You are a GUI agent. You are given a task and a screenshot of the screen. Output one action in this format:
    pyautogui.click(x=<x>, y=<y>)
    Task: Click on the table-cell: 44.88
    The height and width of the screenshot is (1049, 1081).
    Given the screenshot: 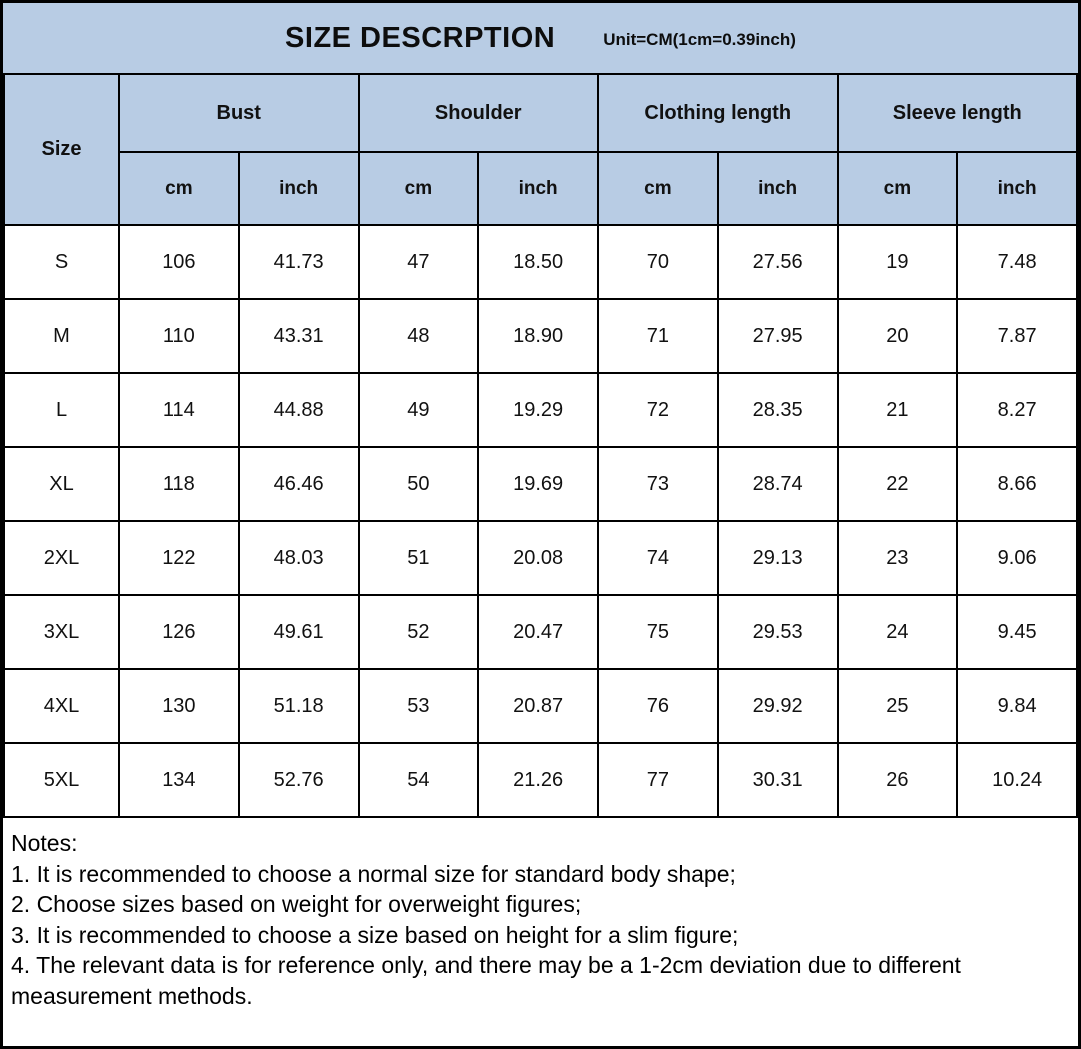 What is the action you would take?
    pyautogui.click(x=298, y=410)
    